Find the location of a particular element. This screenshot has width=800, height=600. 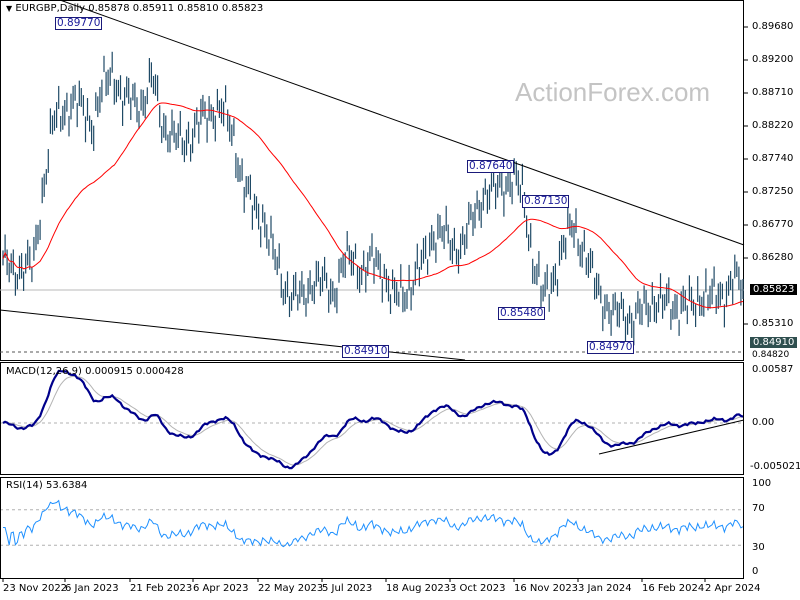

y-tick-label: 0.86770 is located at coordinates (773, 224).